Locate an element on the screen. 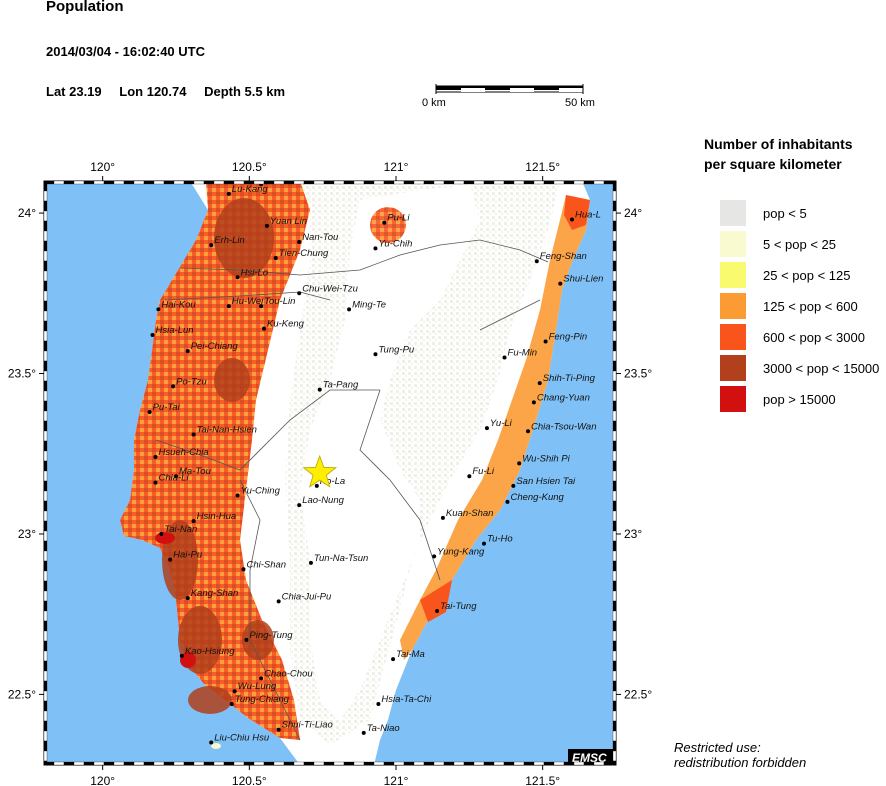 The width and height of the screenshot is (886, 786). legend-label: 600 < pop < 3000 is located at coordinates (814, 337).